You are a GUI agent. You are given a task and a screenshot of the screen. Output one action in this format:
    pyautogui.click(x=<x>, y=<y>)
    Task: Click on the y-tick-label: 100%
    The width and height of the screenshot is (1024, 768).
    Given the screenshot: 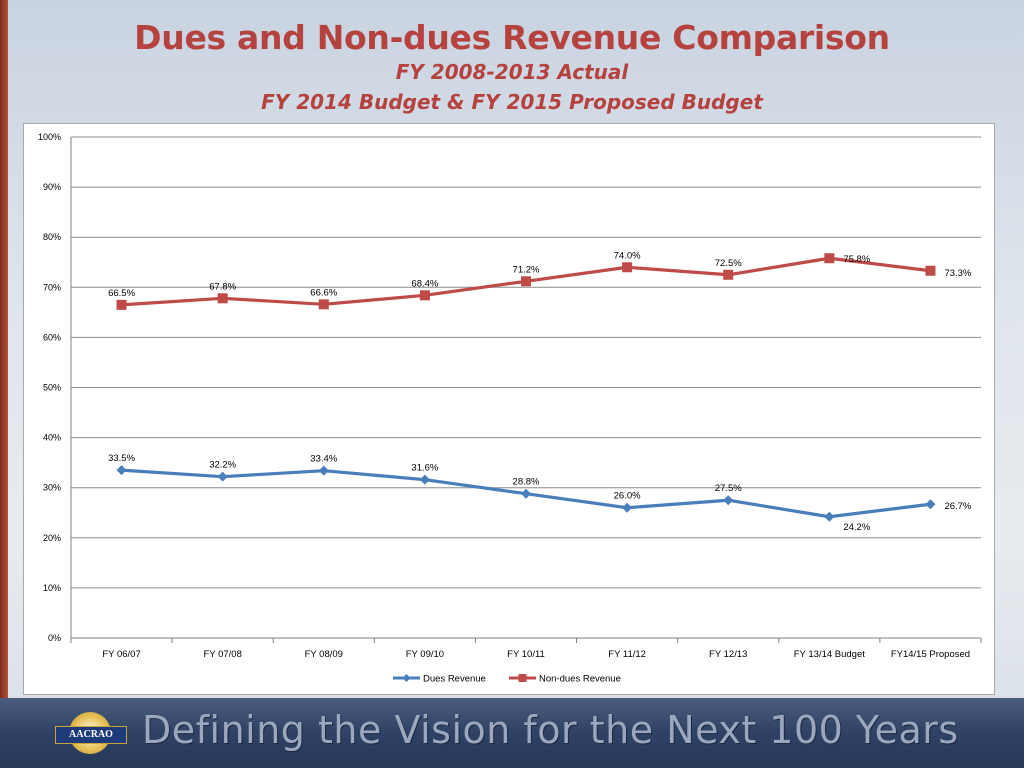 What is the action you would take?
    pyautogui.click(x=49, y=137)
    